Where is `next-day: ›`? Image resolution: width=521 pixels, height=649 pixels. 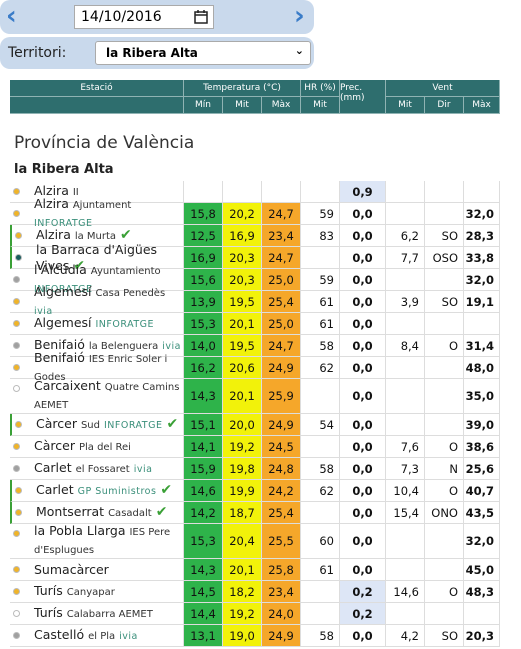 next-day: › is located at coordinates (299, 16).